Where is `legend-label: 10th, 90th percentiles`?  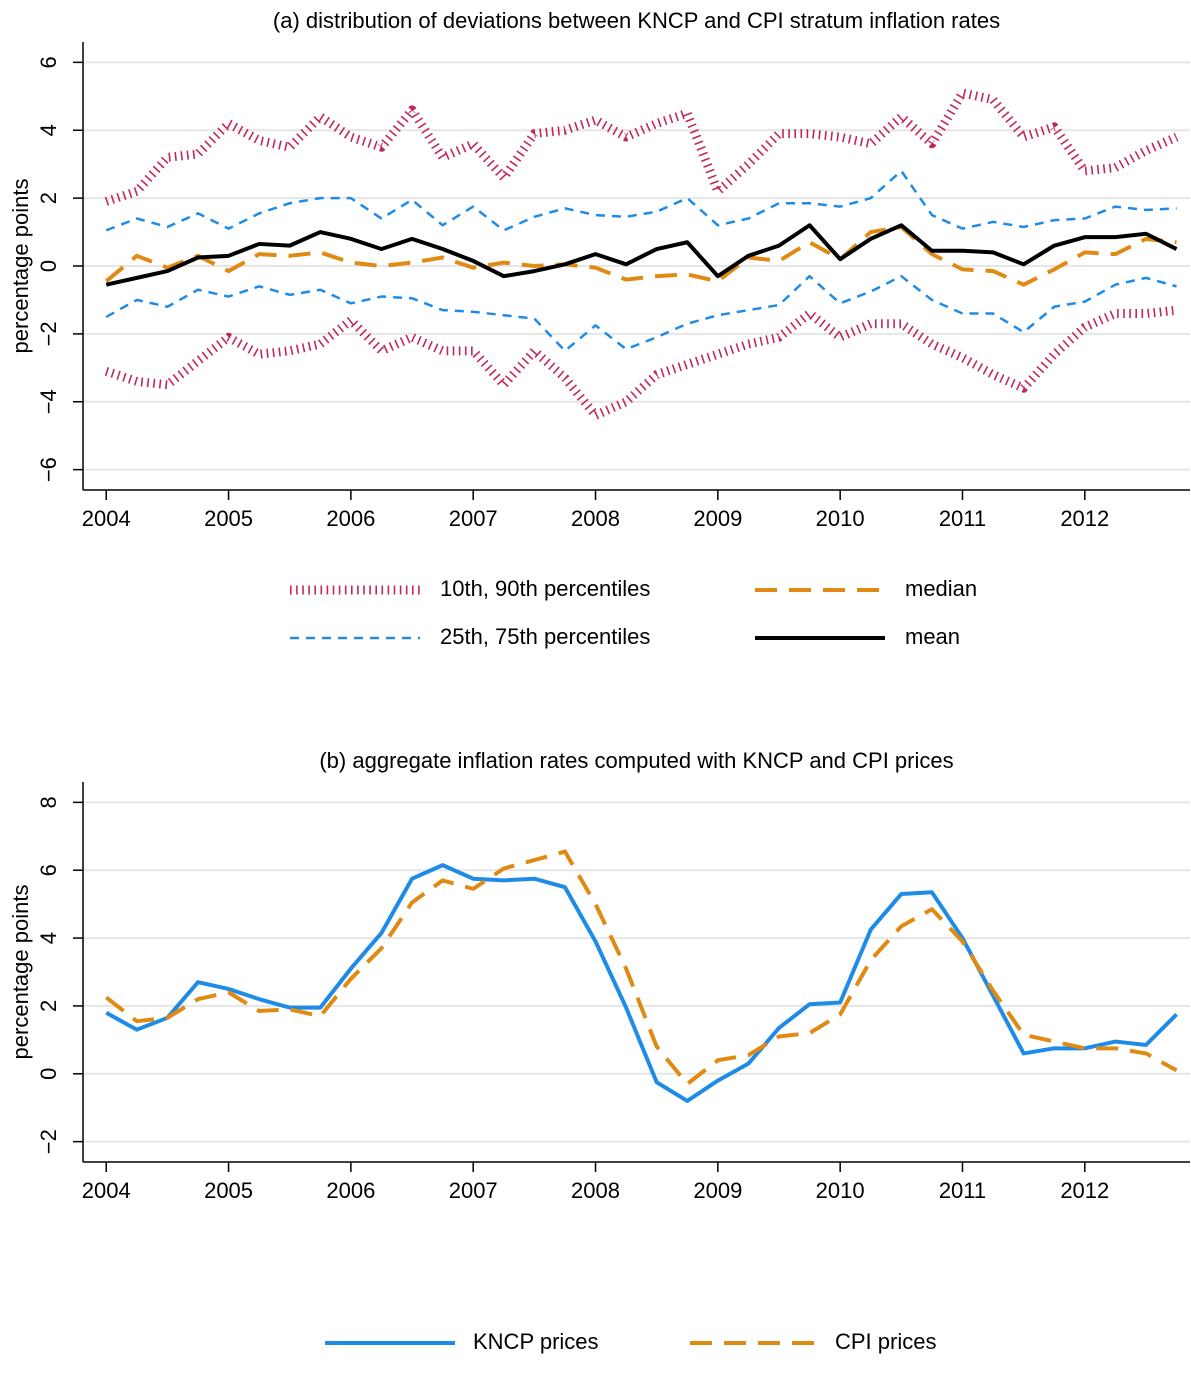
legend-label: 10th, 90th percentiles is located at coordinates (545, 588).